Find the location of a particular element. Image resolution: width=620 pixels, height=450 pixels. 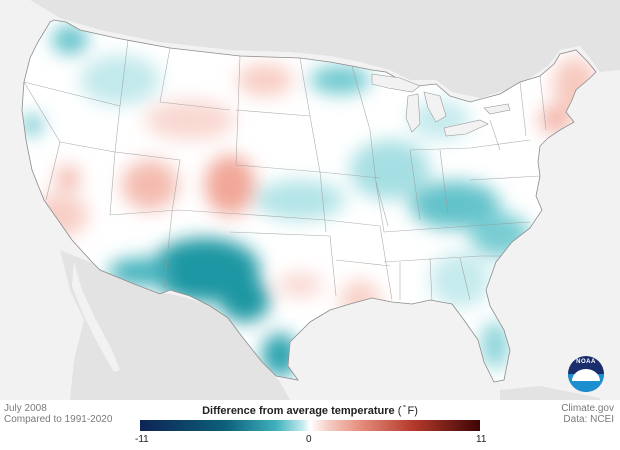

credit-data-source: Data: NCEI is located at coordinates (588, 419).